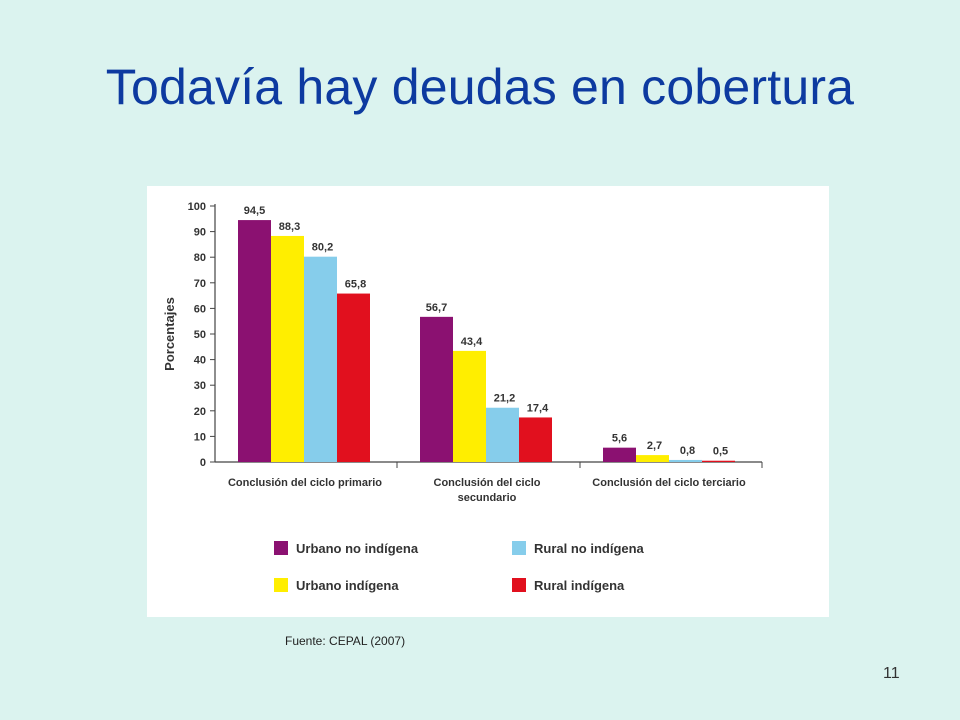 The image size is (960, 720). What do you see at coordinates (487, 498) in the screenshot?
I see `x-category-label: secundario` at bounding box center [487, 498].